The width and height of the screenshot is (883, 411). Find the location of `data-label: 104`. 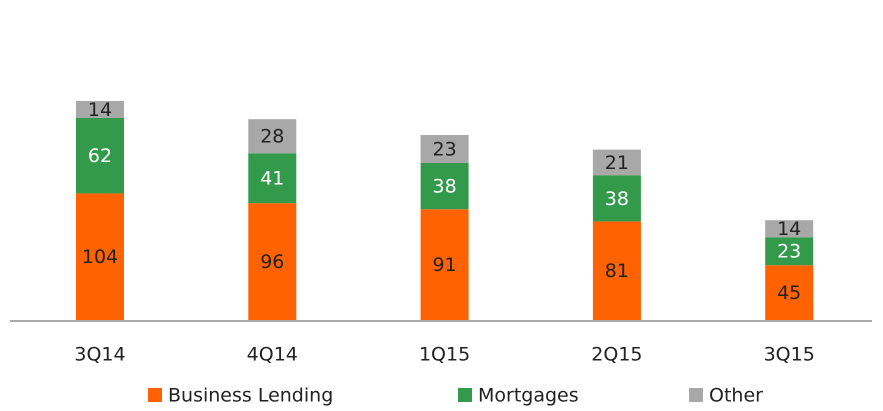

data-label: 104 is located at coordinates (100, 257).